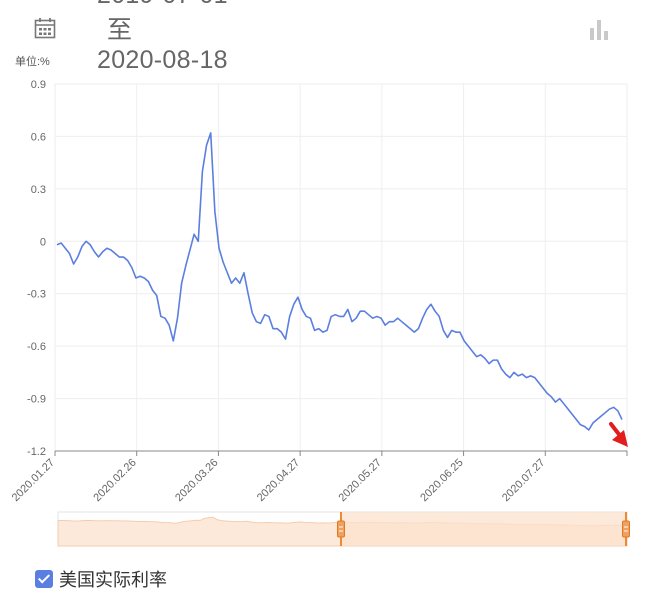 Image resolution: width=661 pixels, height=604 pixels. Describe the element at coordinates (196, 480) in the screenshot. I see `x-tick-label: 2020.03.26` at that location.